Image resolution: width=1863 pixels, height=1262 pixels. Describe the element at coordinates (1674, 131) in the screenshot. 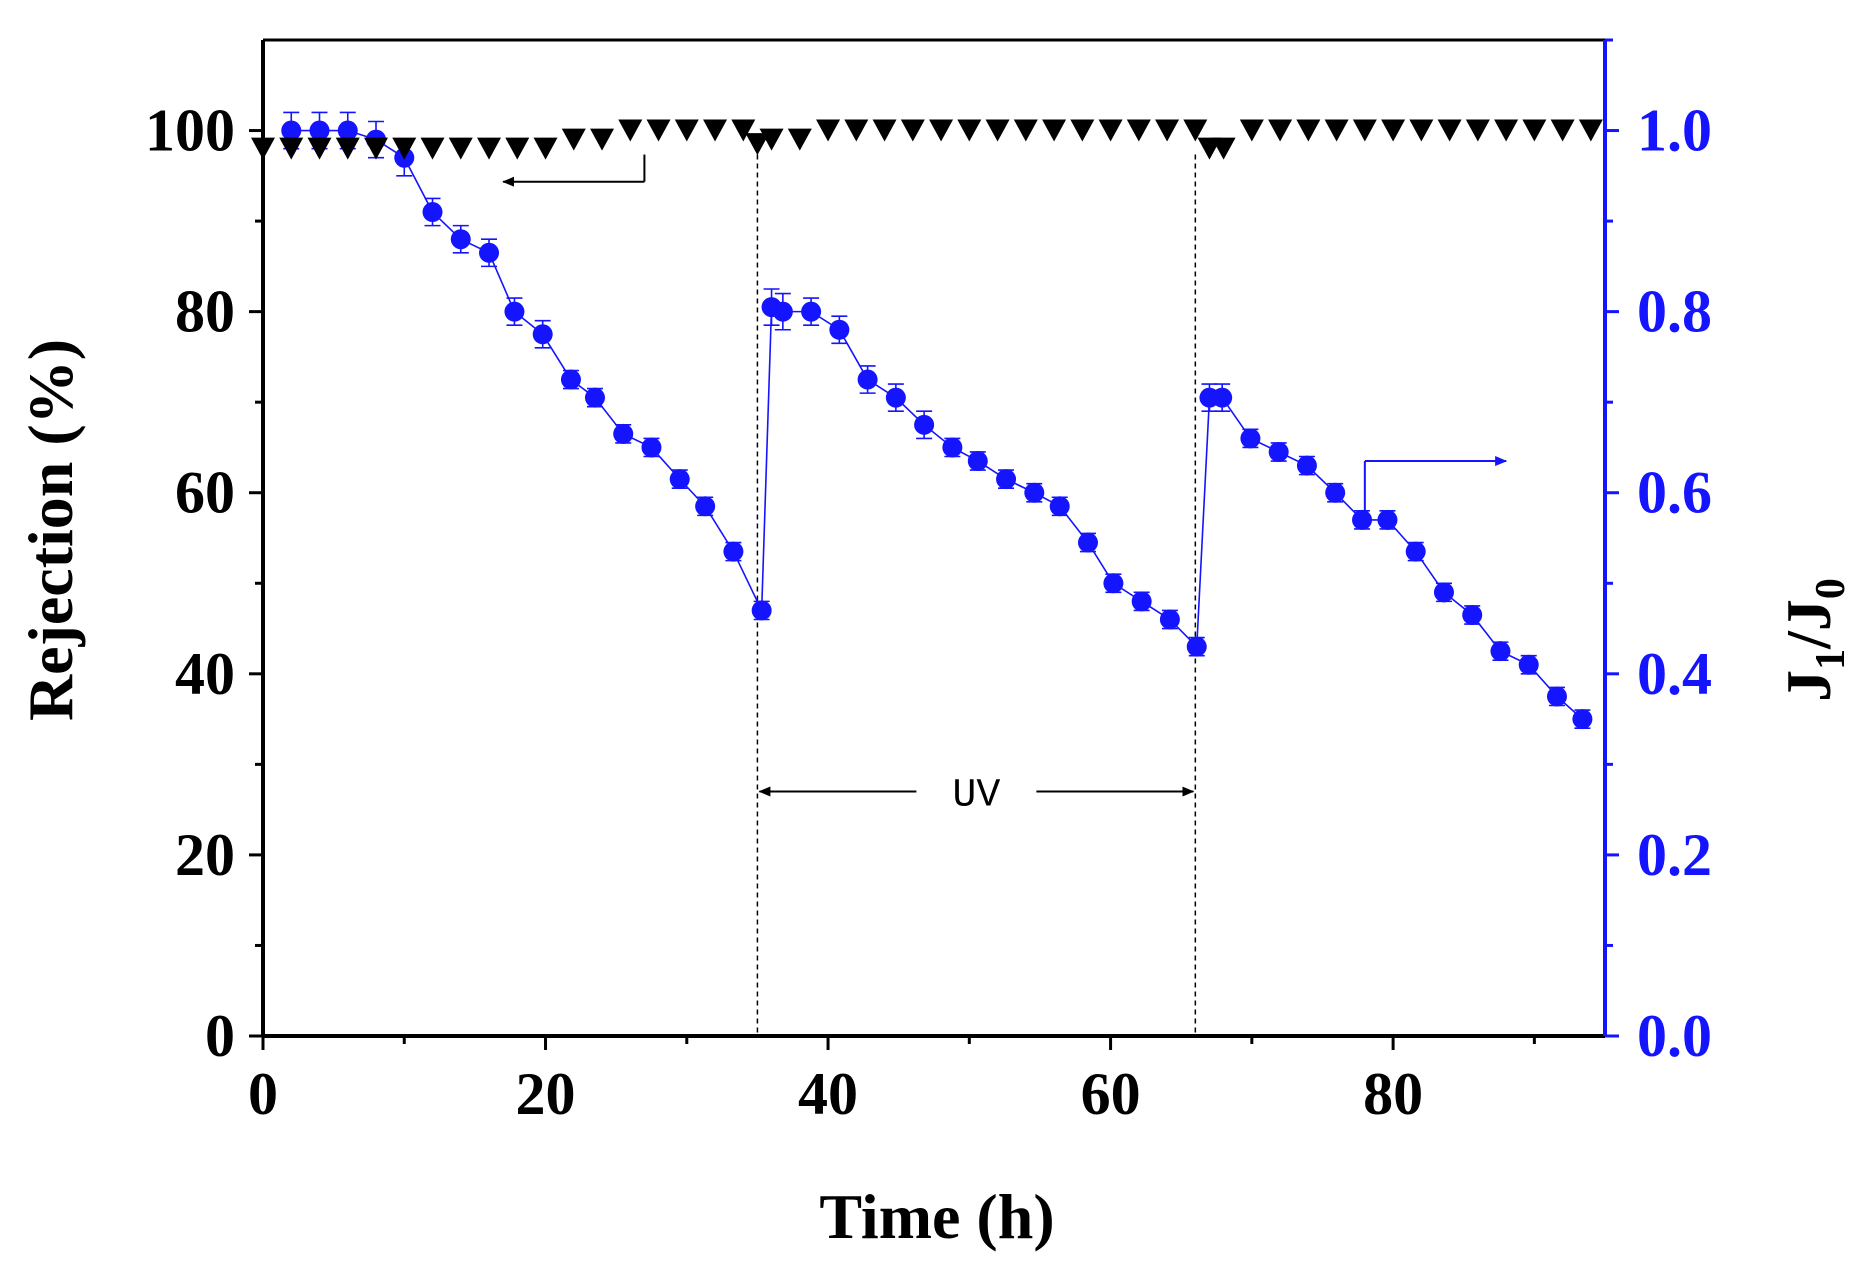

I see `y-right-tick-label: 1.0` at that location.